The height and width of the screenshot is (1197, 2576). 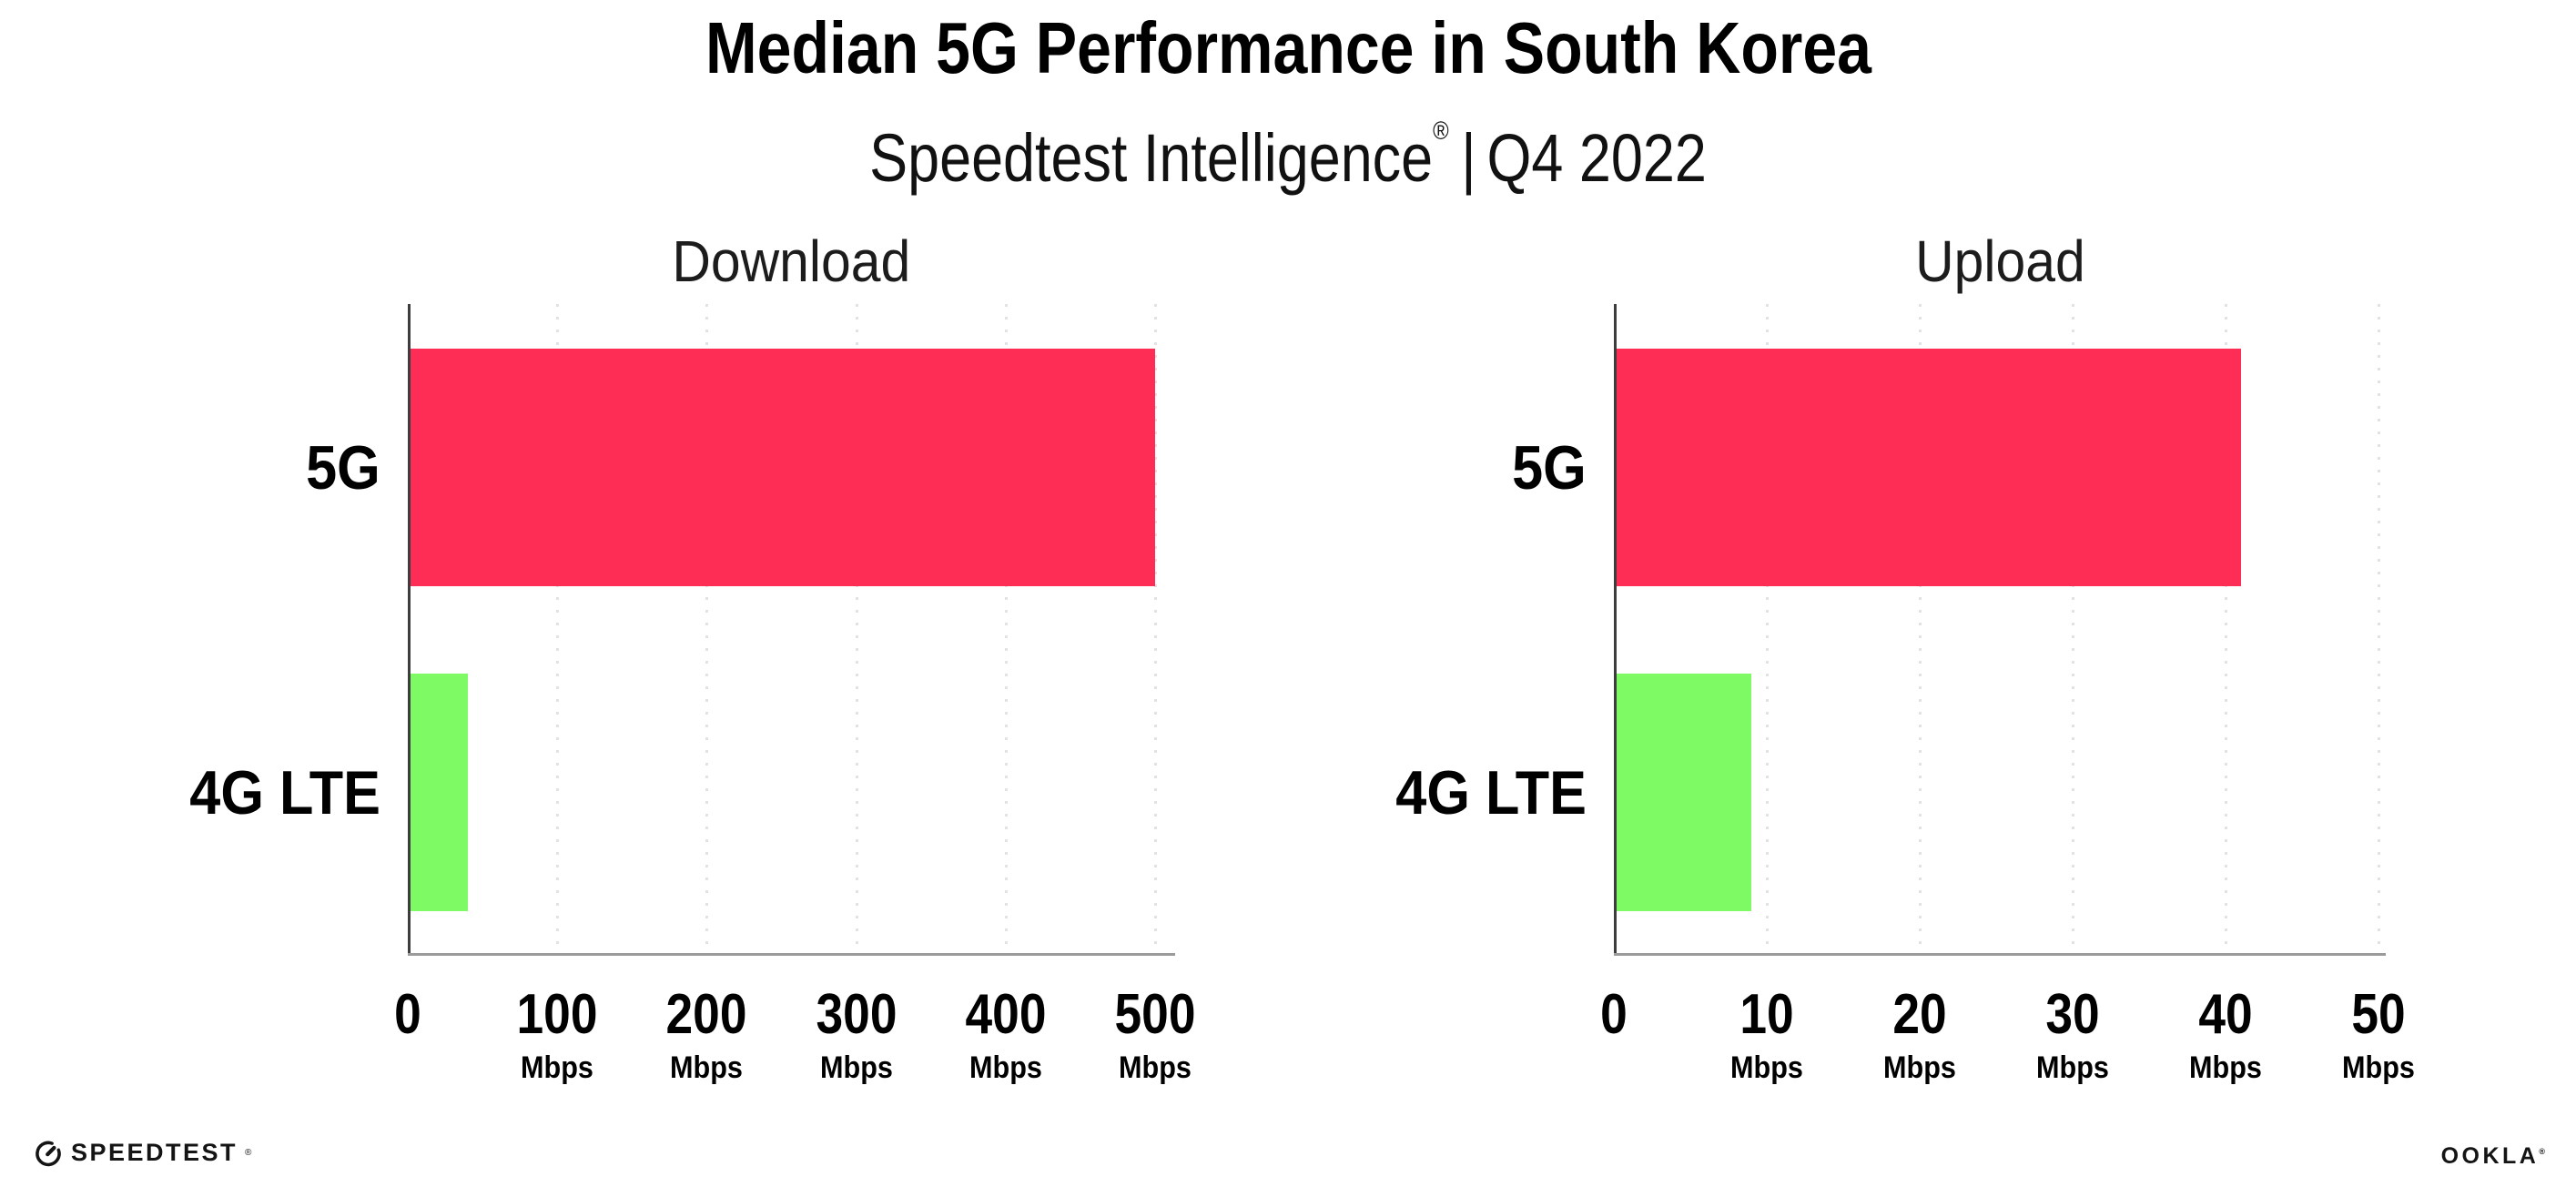 I want to click on page-subtitle: Speedtest Intelligence® | Q4 2022, so click(x=1288, y=145).